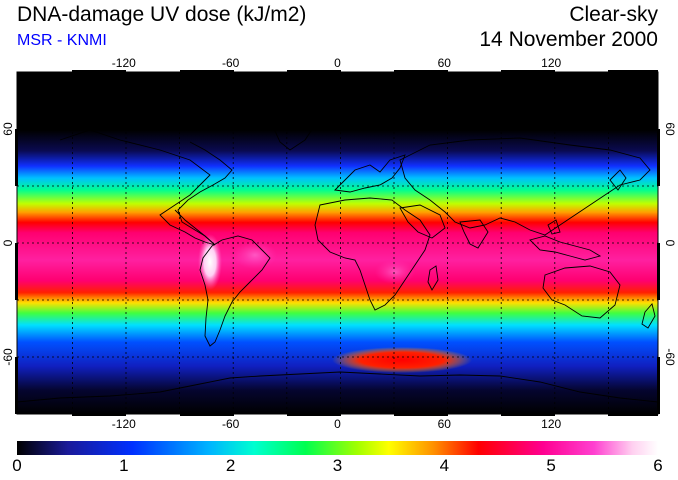  What do you see at coordinates (551, 63) in the screenshot?
I see `lon-tick-label-top: 120` at bounding box center [551, 63].